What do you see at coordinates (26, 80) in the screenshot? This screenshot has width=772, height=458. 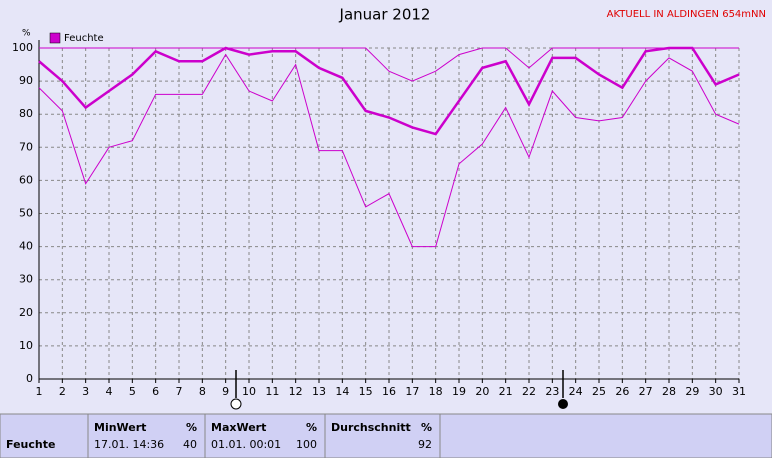 I see `y-tick-label: 90` at bounding box center [26, 80].